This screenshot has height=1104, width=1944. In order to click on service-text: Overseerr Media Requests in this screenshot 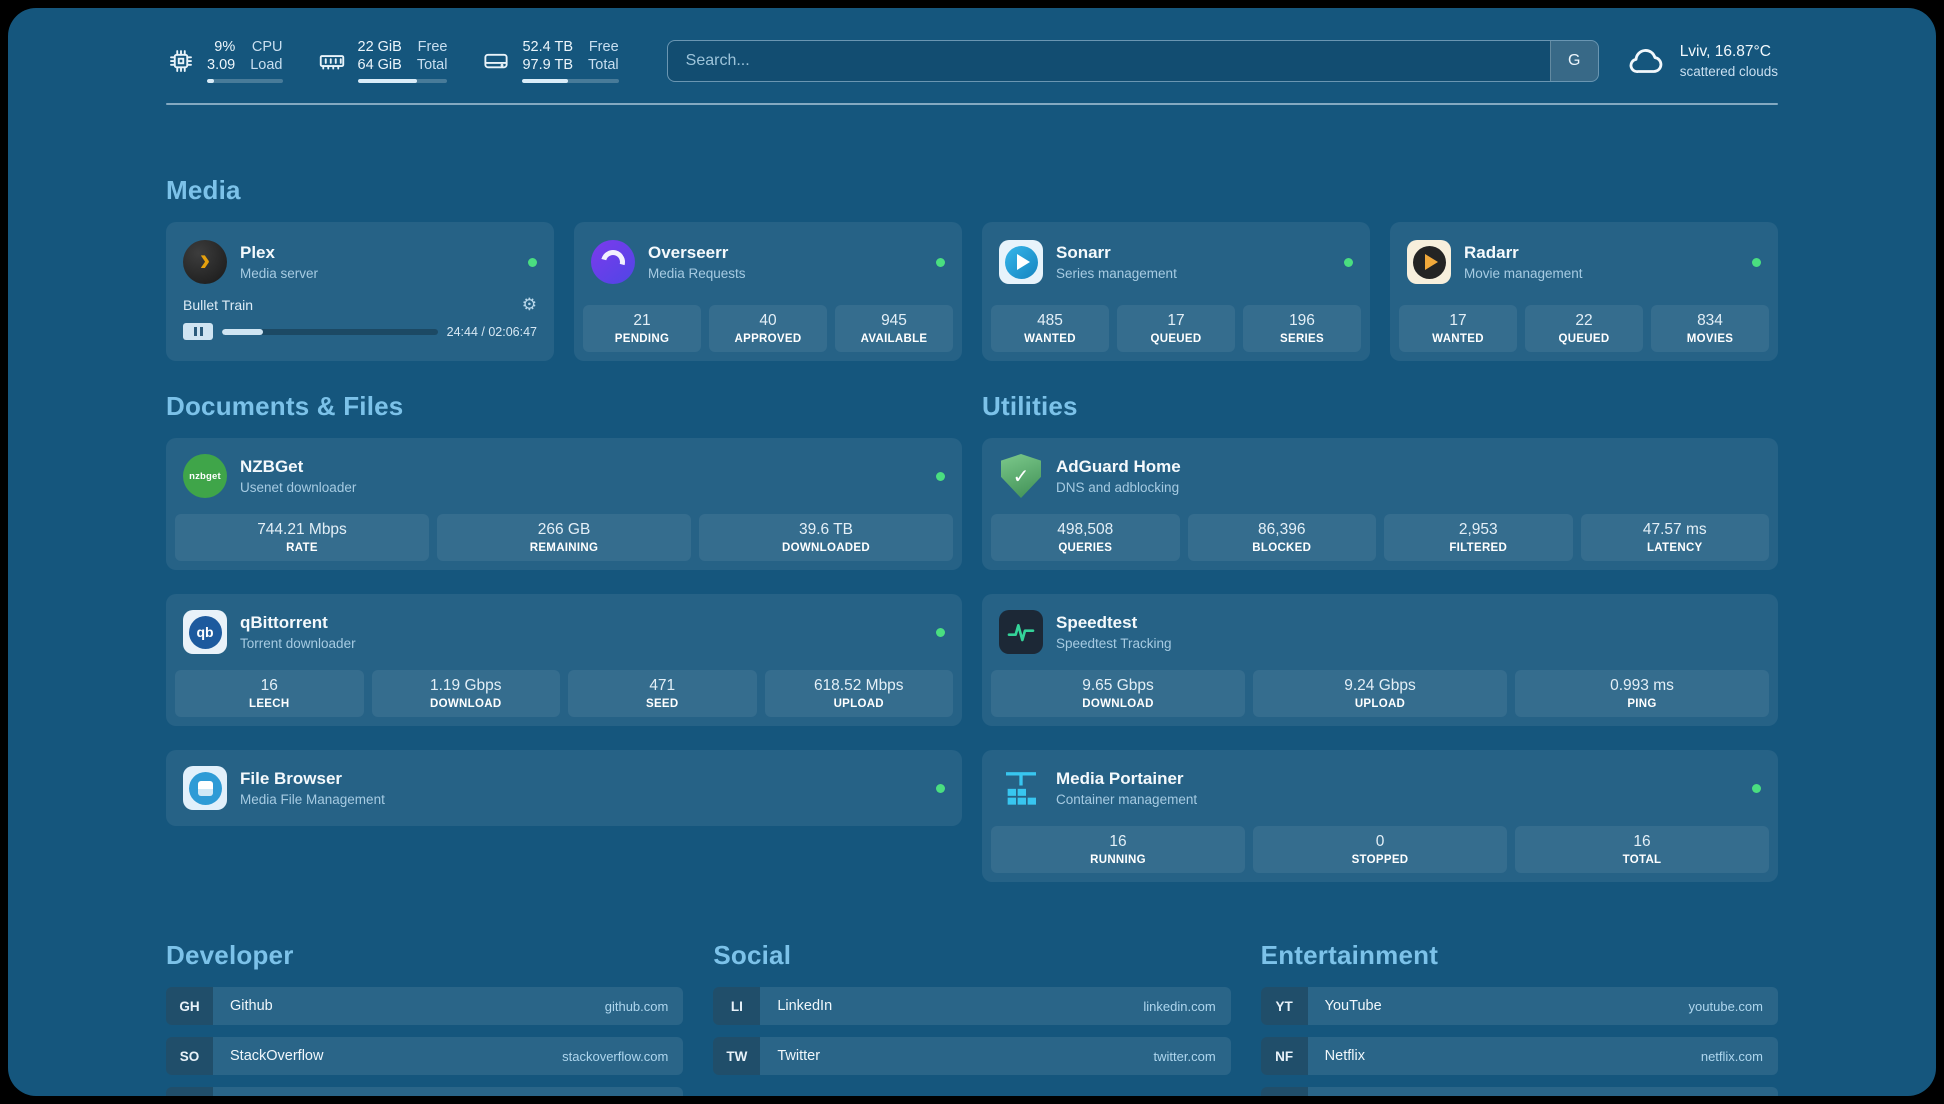, I will do `click(697, 262)`.